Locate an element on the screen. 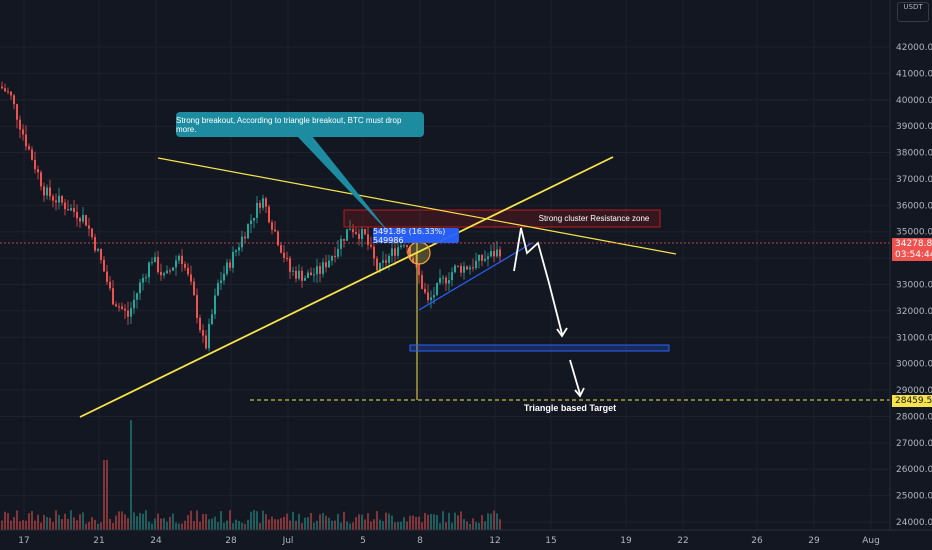 The width and height of the screenshot is (932, 550). currency-label: USDT is located at coordinates (913, 12).